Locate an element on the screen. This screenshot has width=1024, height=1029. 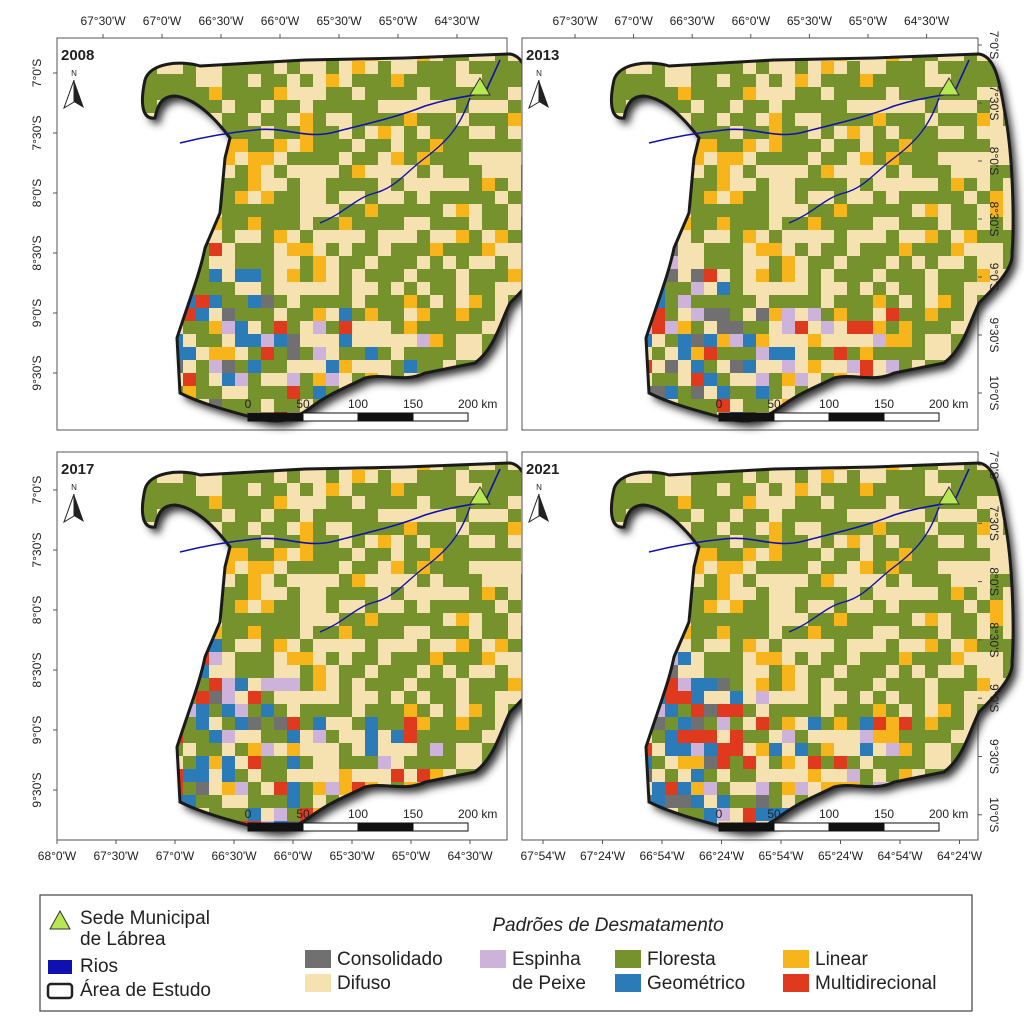
north-label: N is located at coordinates (539, 487).